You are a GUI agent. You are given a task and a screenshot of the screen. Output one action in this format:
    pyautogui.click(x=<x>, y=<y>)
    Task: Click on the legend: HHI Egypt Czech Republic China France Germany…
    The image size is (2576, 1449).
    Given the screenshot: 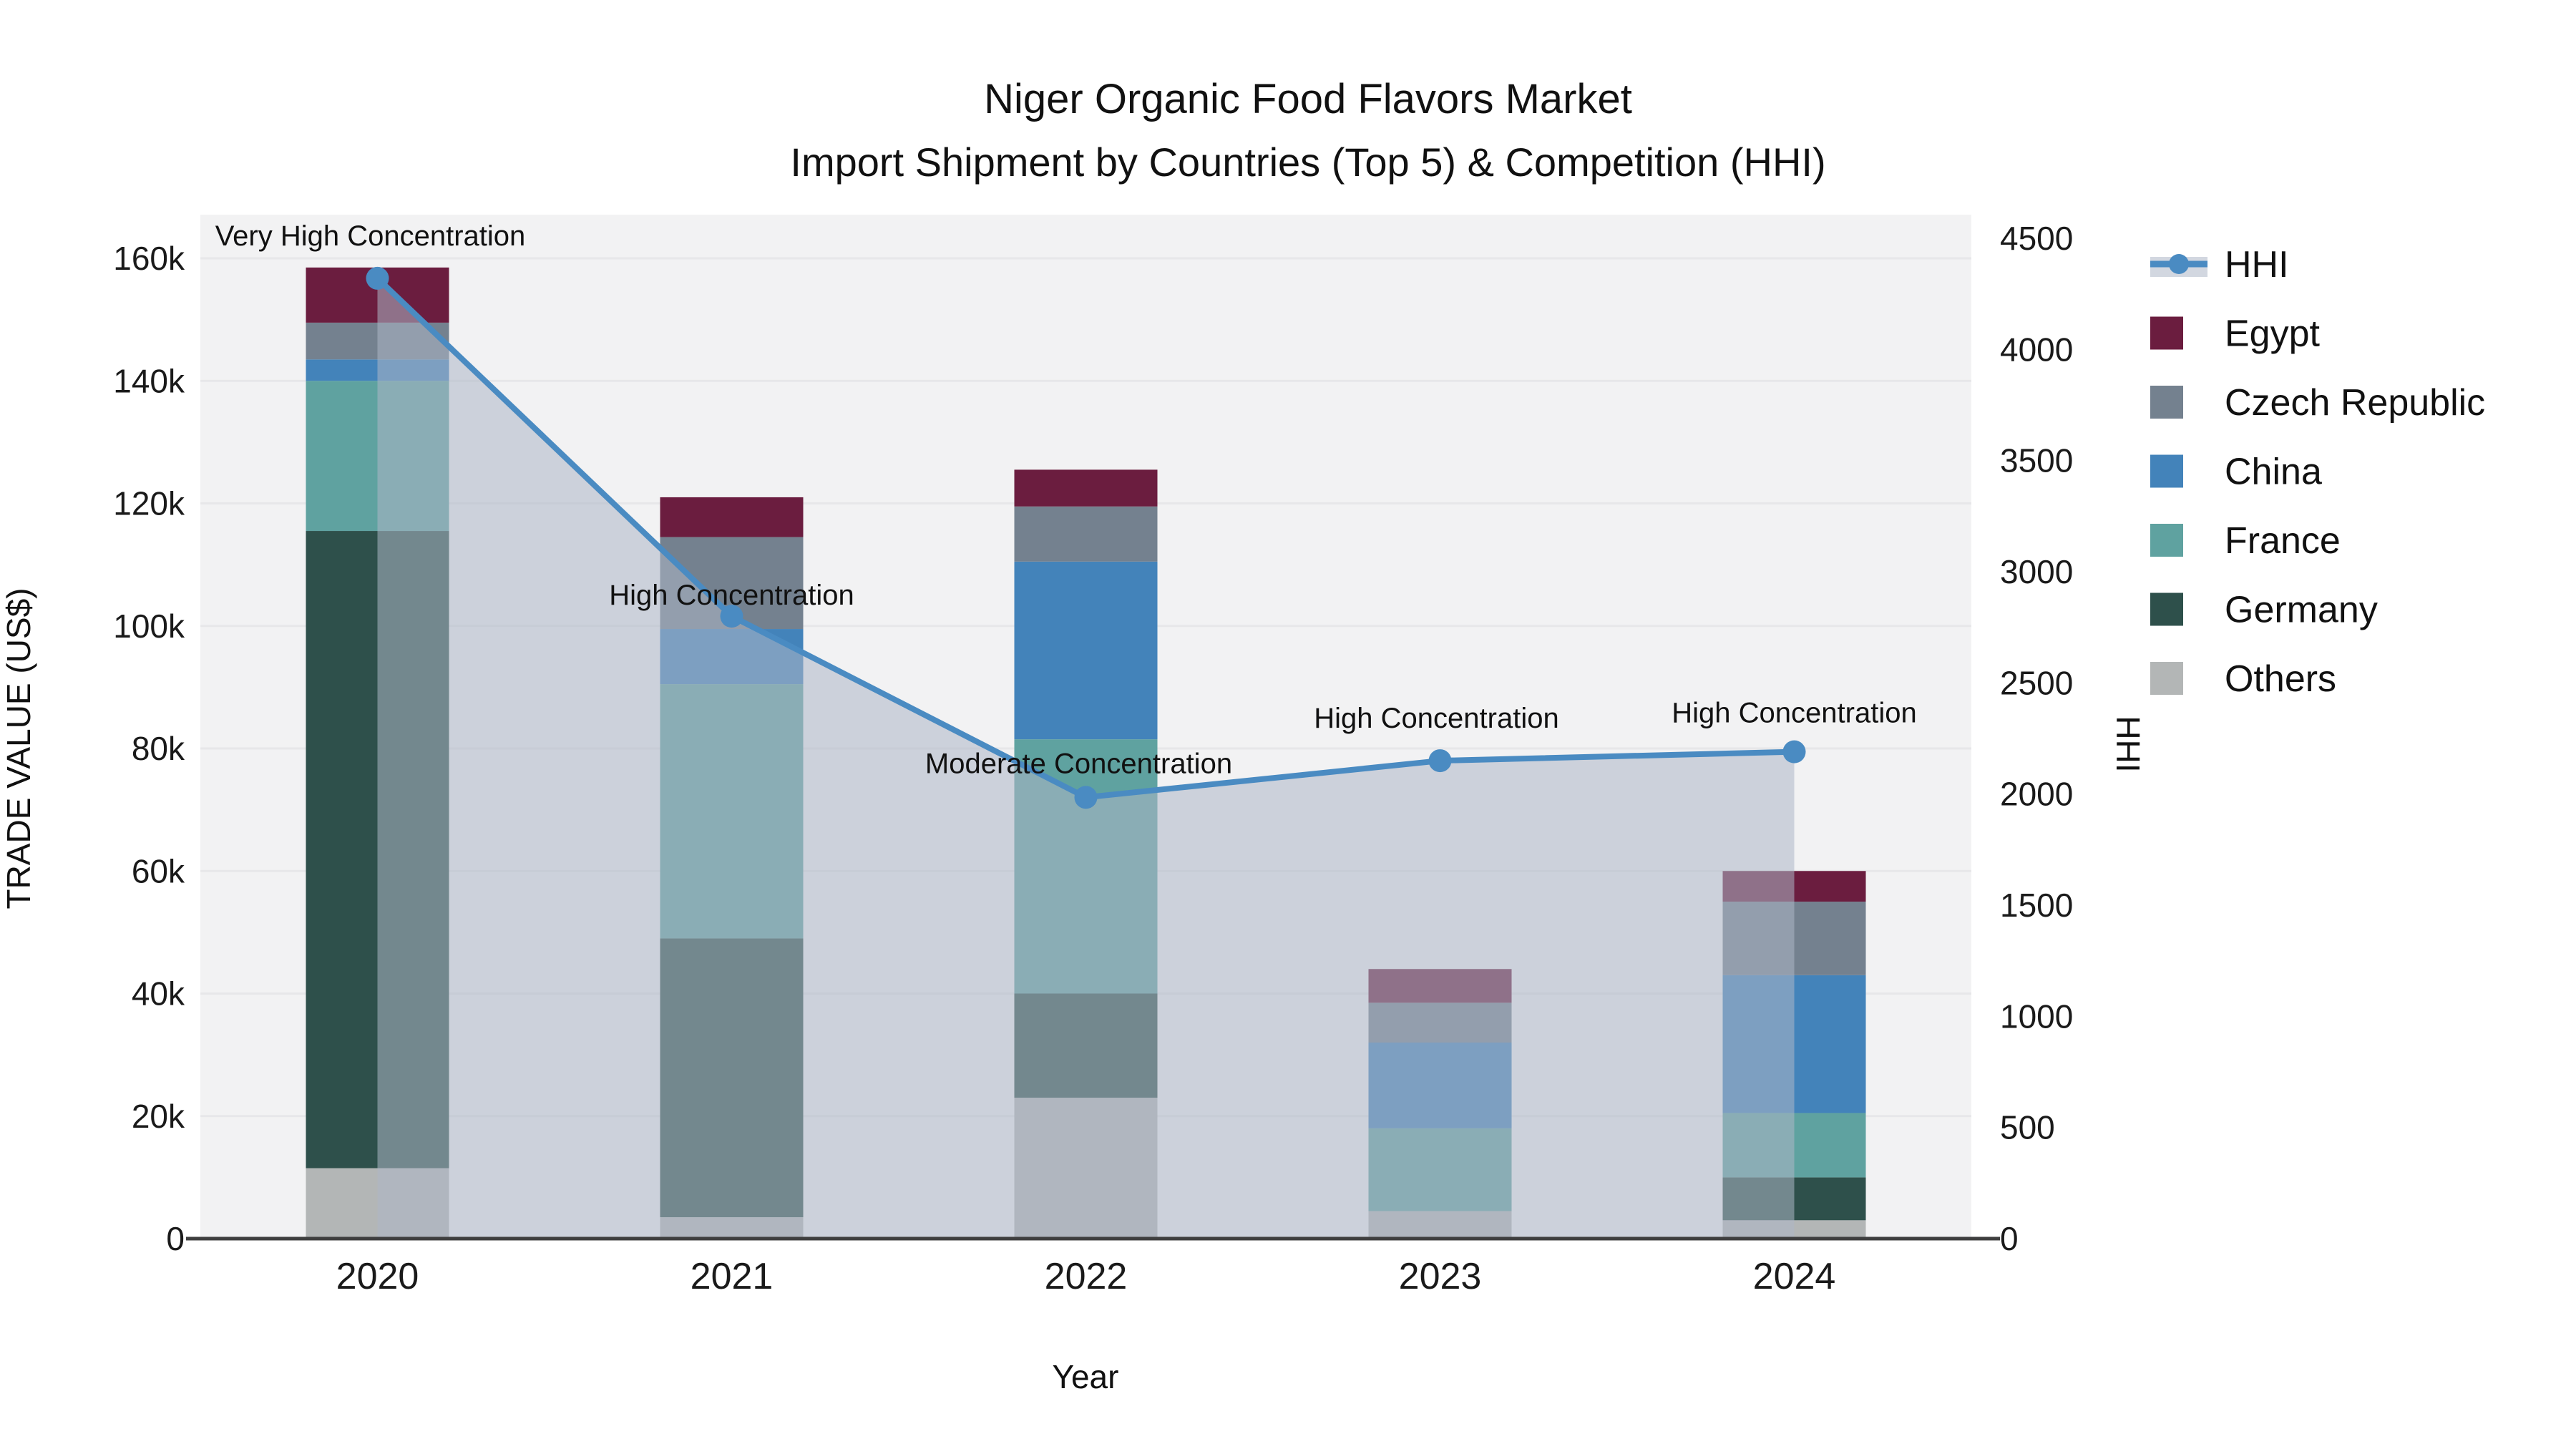 What is the action you would take?
    pyautogui.click(x=2317, y=472)
    